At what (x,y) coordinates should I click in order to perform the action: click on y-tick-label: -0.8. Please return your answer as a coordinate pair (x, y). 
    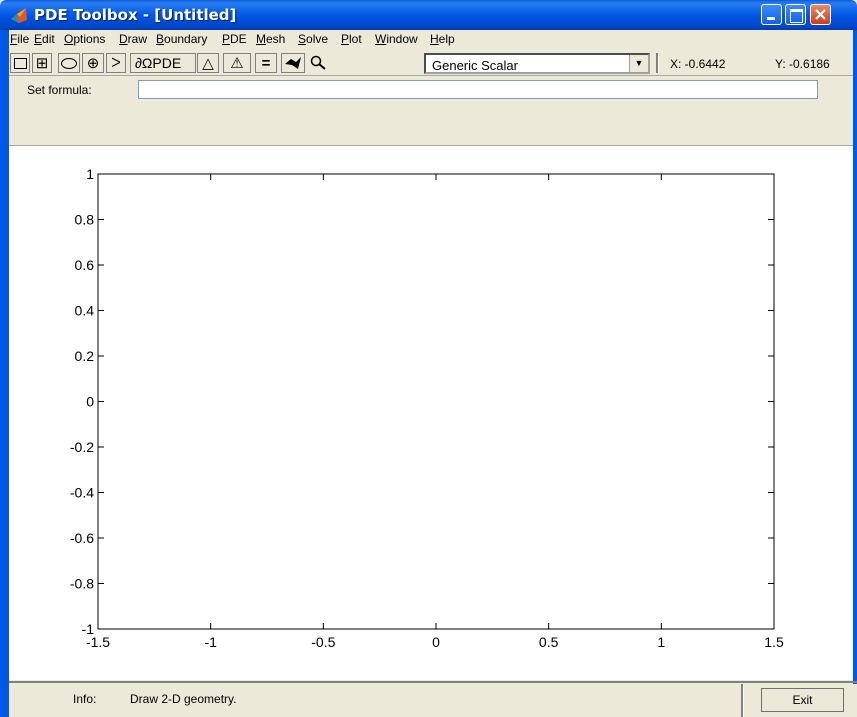
    Looking at the image, I should click on (82, 584).